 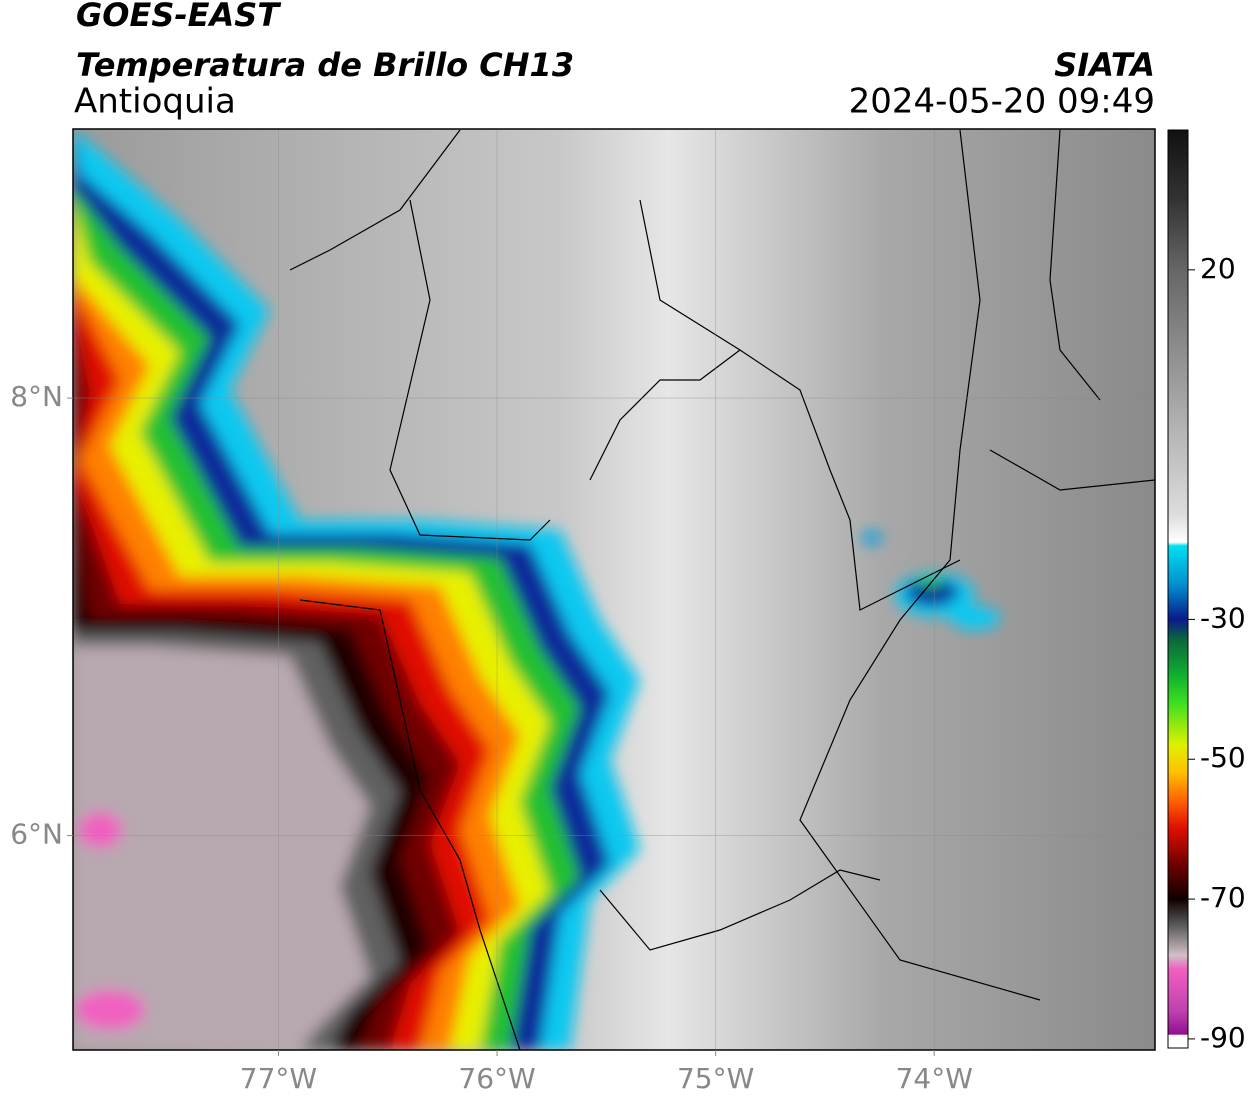 I want to click on colorbar-tick-label: -70, so click(x=1223, y=897).